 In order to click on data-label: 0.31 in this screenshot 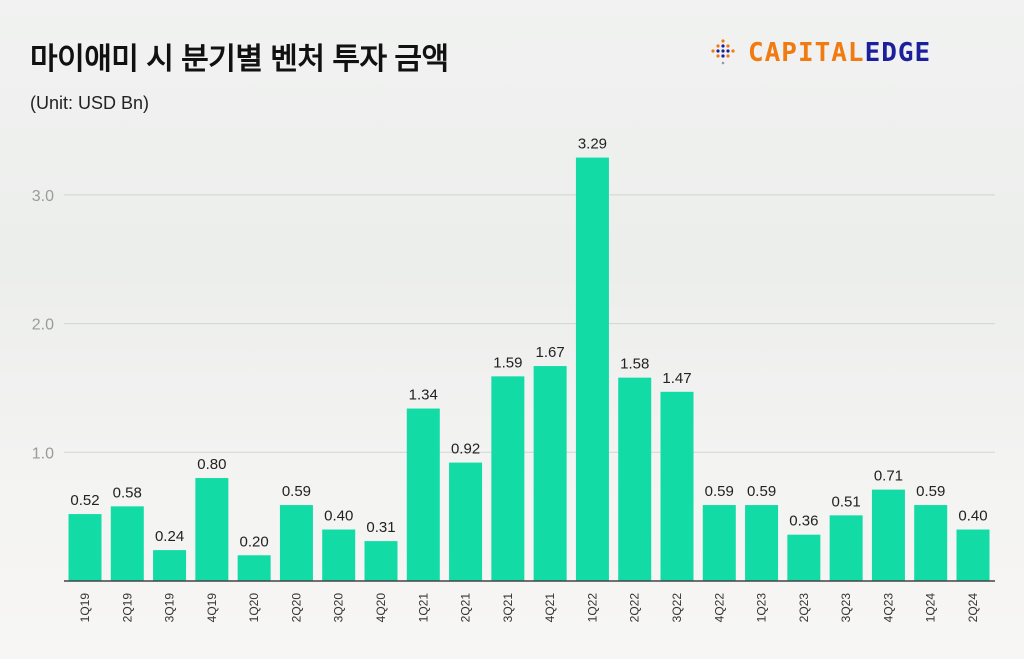, I will do `click(380, 527)`.